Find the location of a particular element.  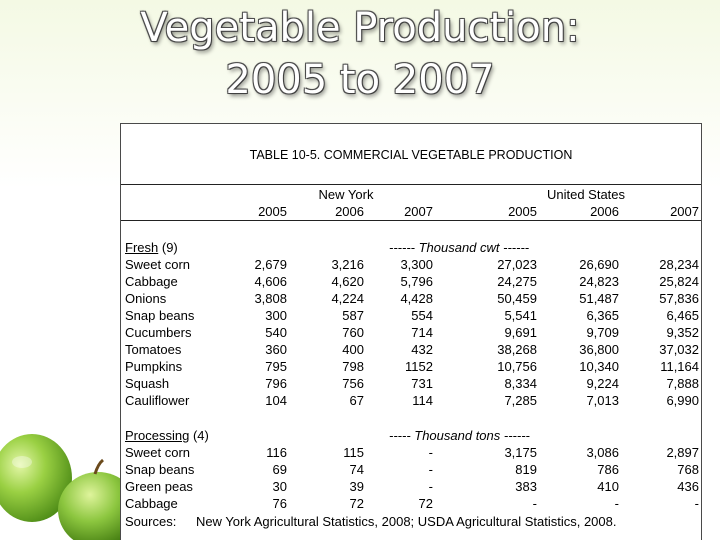

table-cell: 26,690 is located at coordinates (599, 264).